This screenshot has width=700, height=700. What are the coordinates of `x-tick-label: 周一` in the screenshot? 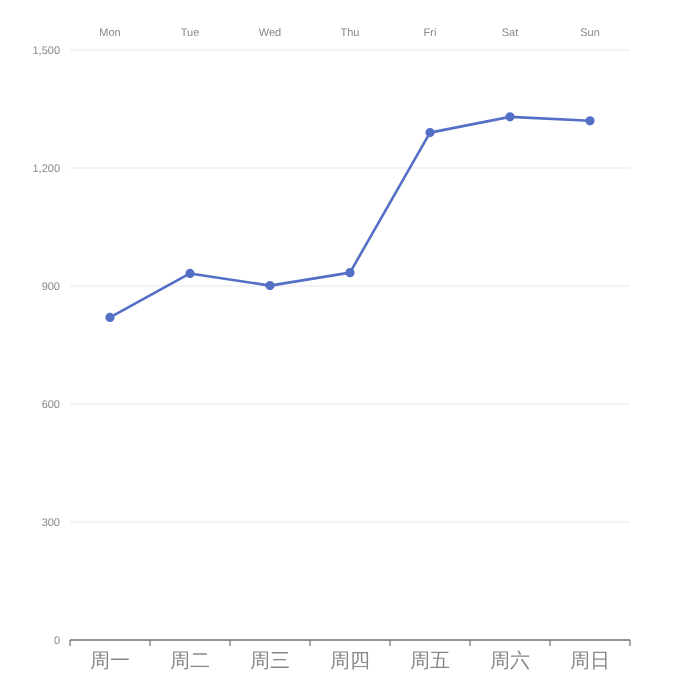 It's located at (110, 662).